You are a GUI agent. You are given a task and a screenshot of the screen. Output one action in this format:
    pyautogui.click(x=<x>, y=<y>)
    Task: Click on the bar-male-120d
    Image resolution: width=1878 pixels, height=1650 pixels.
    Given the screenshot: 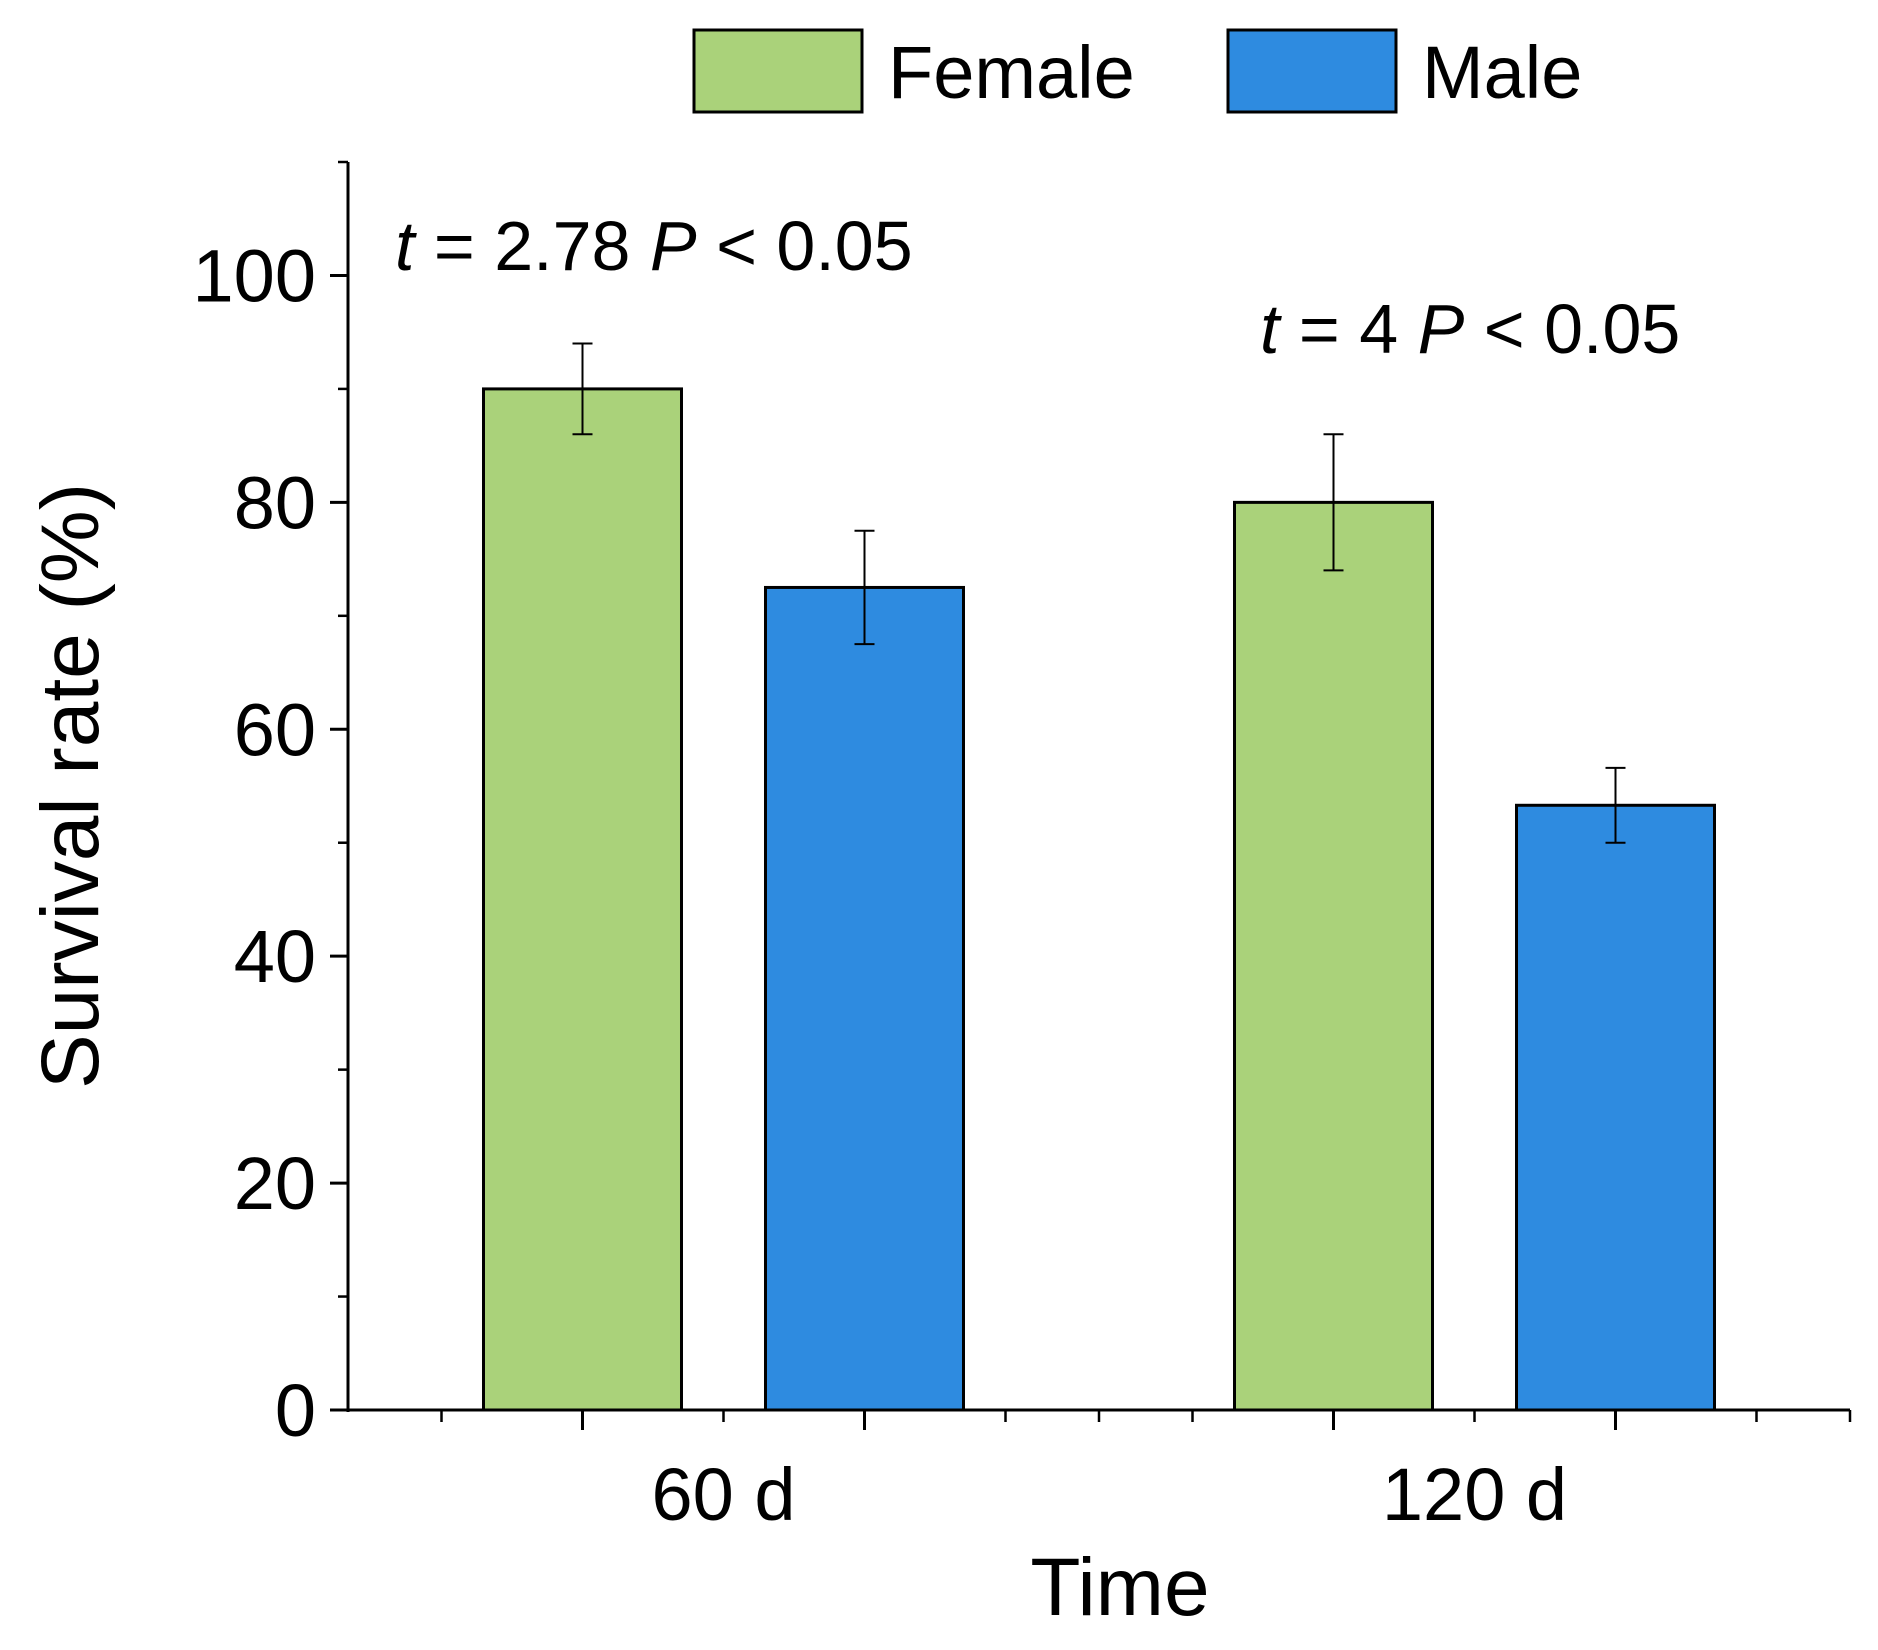 What is the action you would take?
    pyautogui.click(x=1615, y=1107)
    